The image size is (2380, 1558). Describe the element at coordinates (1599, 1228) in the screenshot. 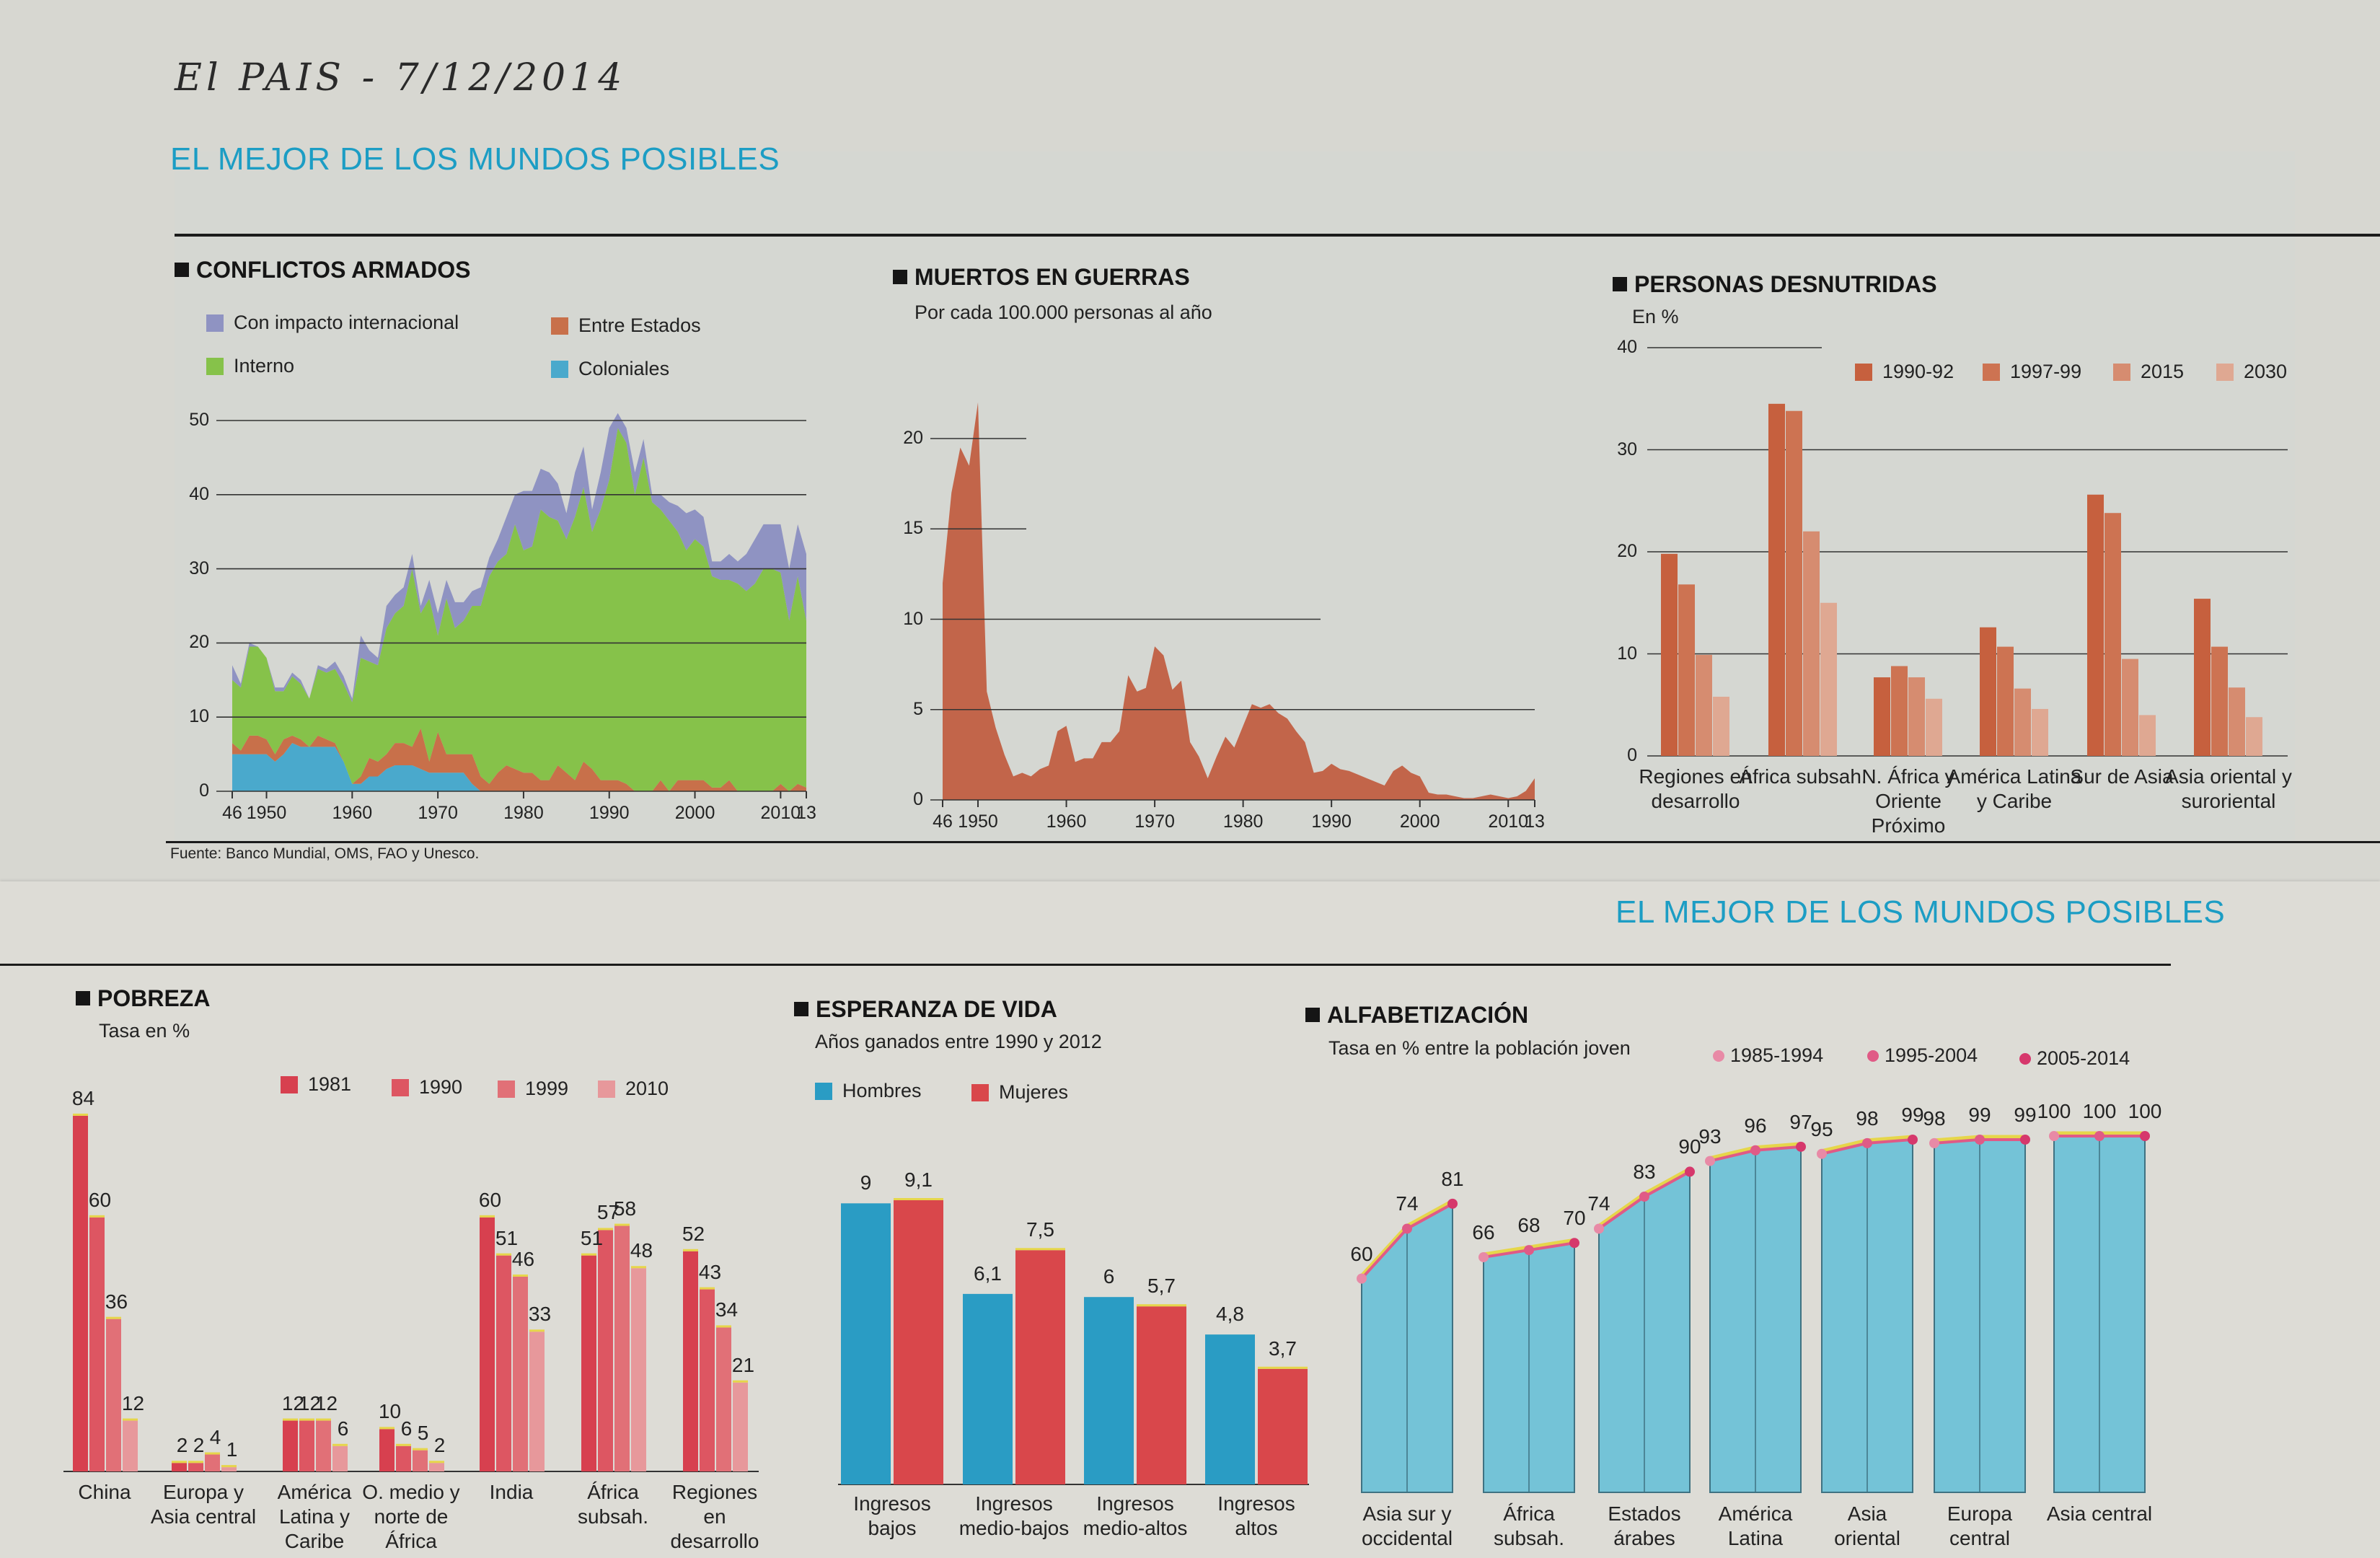

I see `point-estados-arabes-1985-1994` at that location.